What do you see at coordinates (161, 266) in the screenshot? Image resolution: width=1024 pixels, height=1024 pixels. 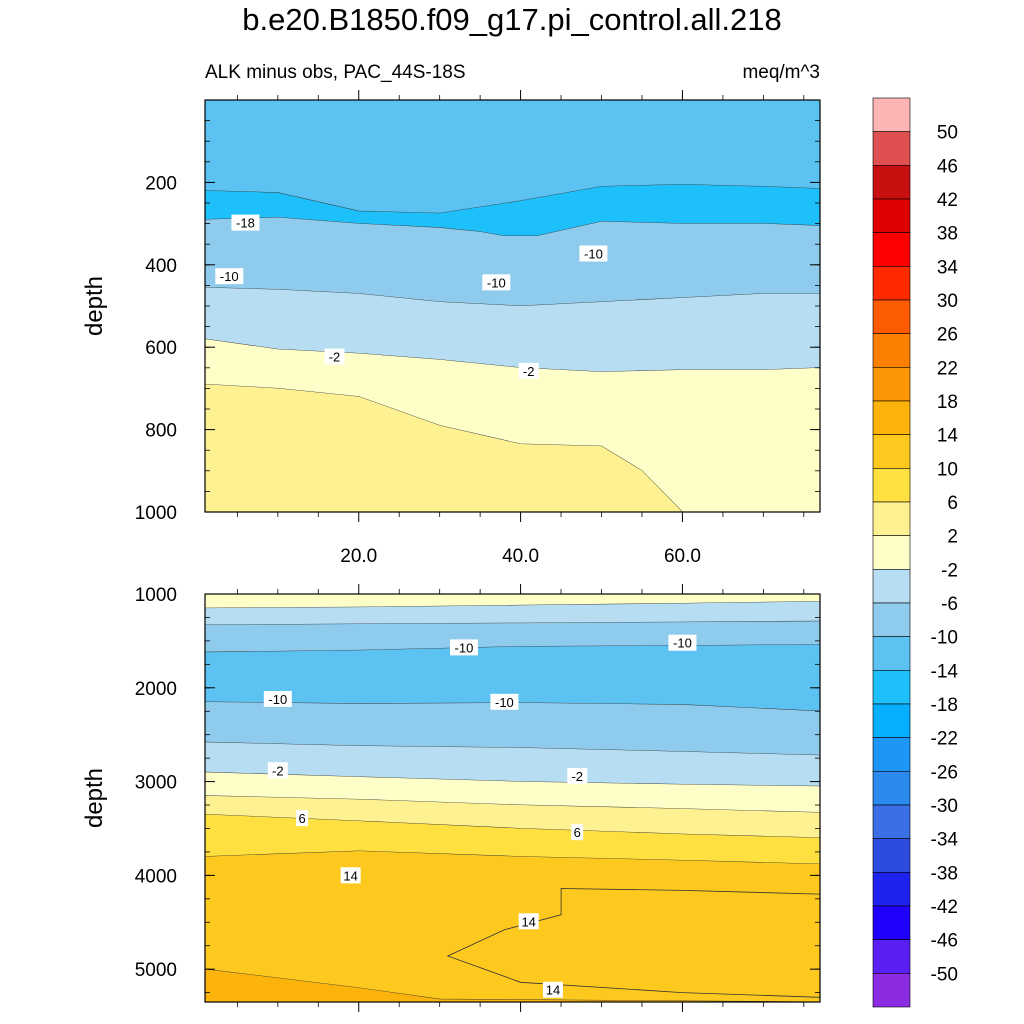 I see `y-tick-label: 400` at bounding box center [161, 266].